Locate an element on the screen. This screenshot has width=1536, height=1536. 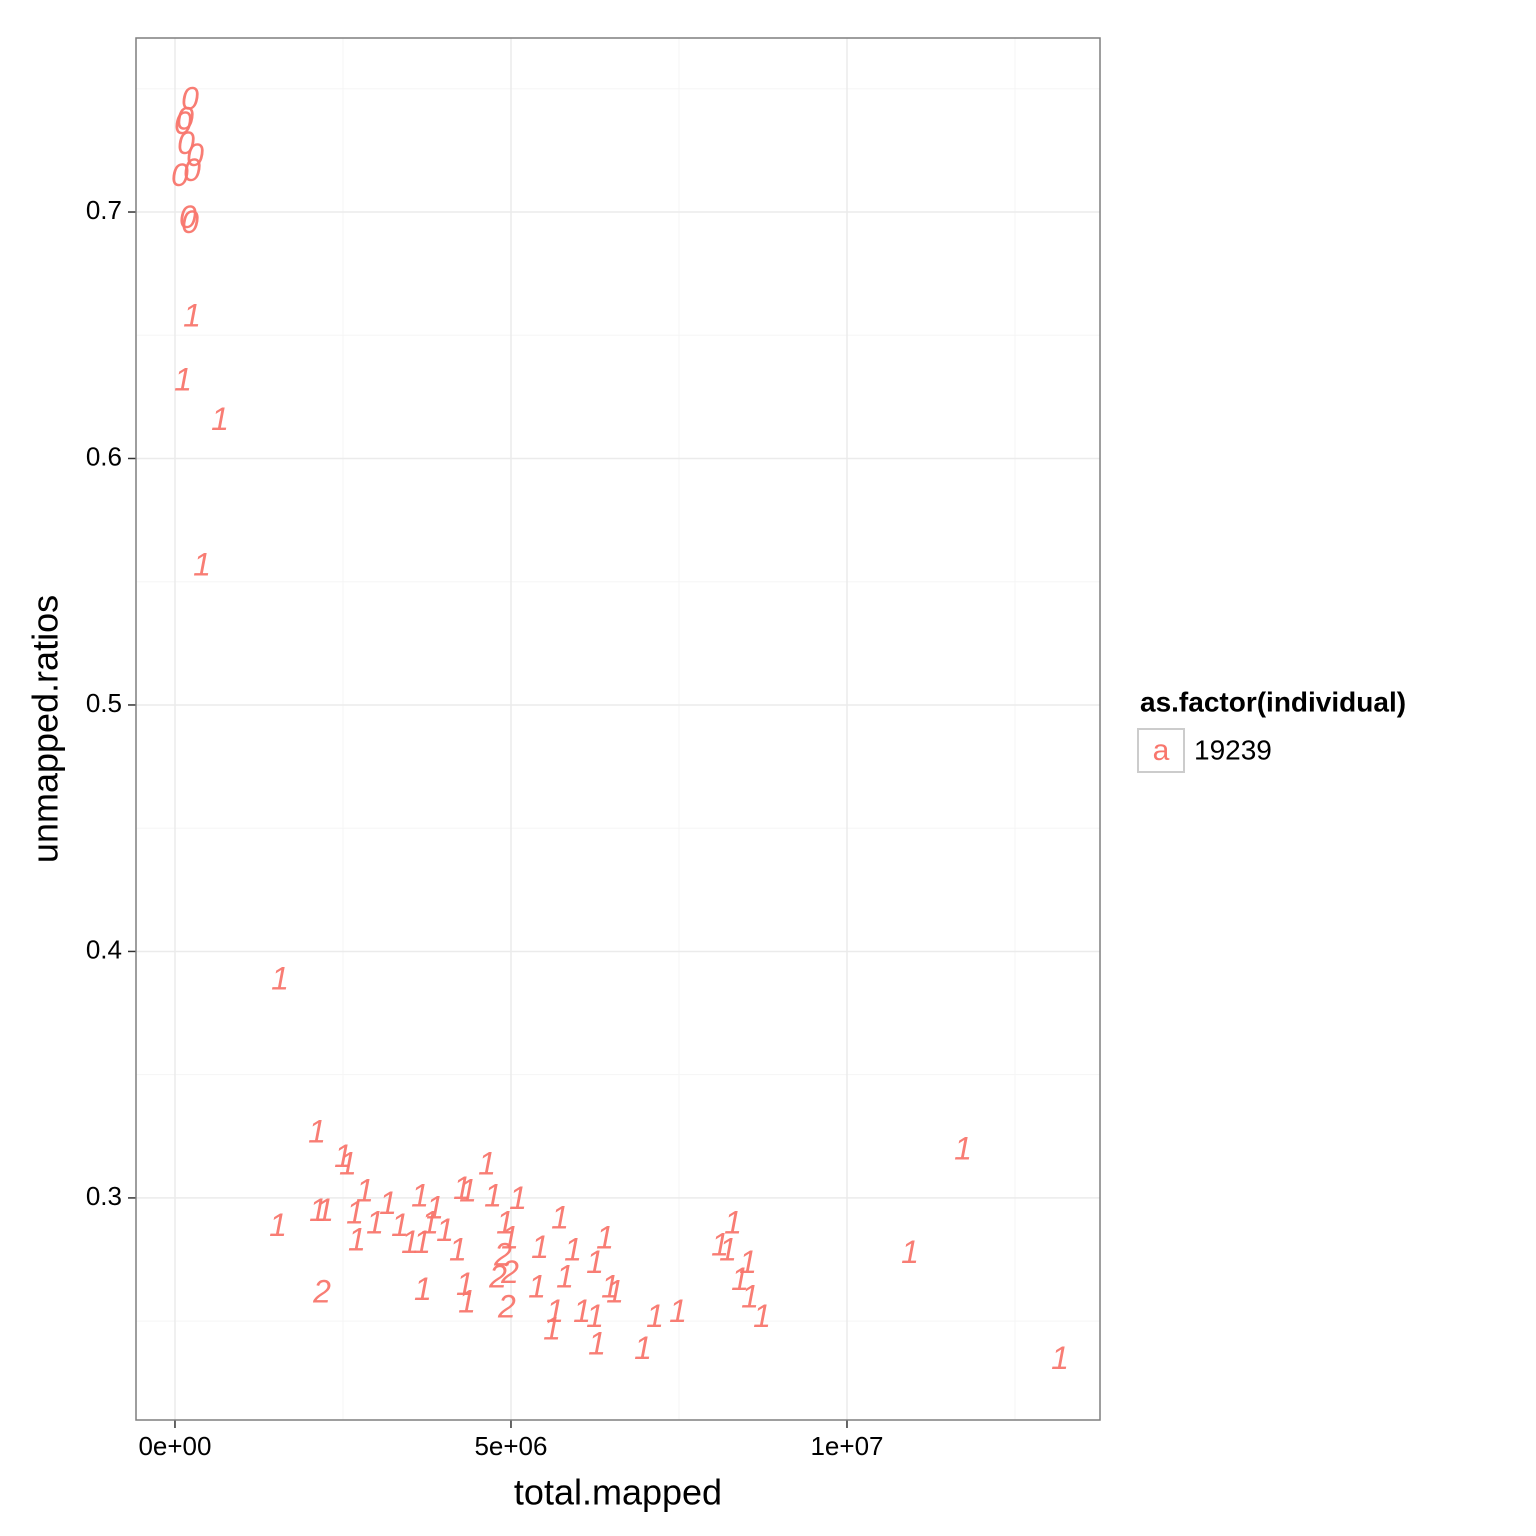
y-axis-title: unmapped.ratios is located at coordinates (45, 729).